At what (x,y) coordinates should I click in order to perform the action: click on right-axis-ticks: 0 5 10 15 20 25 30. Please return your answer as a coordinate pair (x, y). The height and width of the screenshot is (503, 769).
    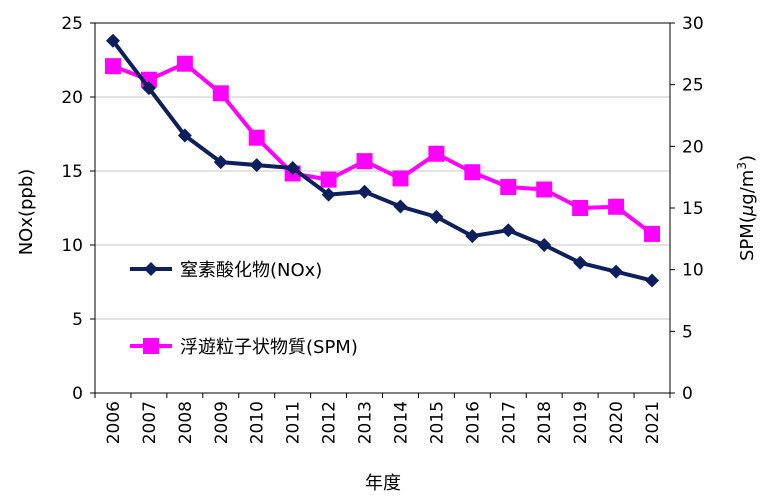
    Looking at the image, I should click on (687, 209).